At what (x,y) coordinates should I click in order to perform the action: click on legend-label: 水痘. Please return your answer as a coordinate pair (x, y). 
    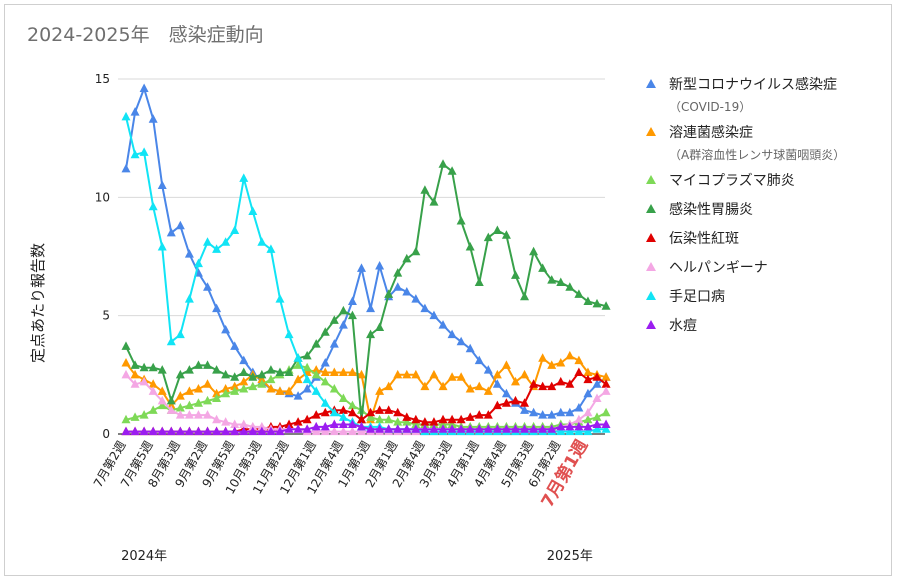
    Looking at the image, I should click on (683, 326).